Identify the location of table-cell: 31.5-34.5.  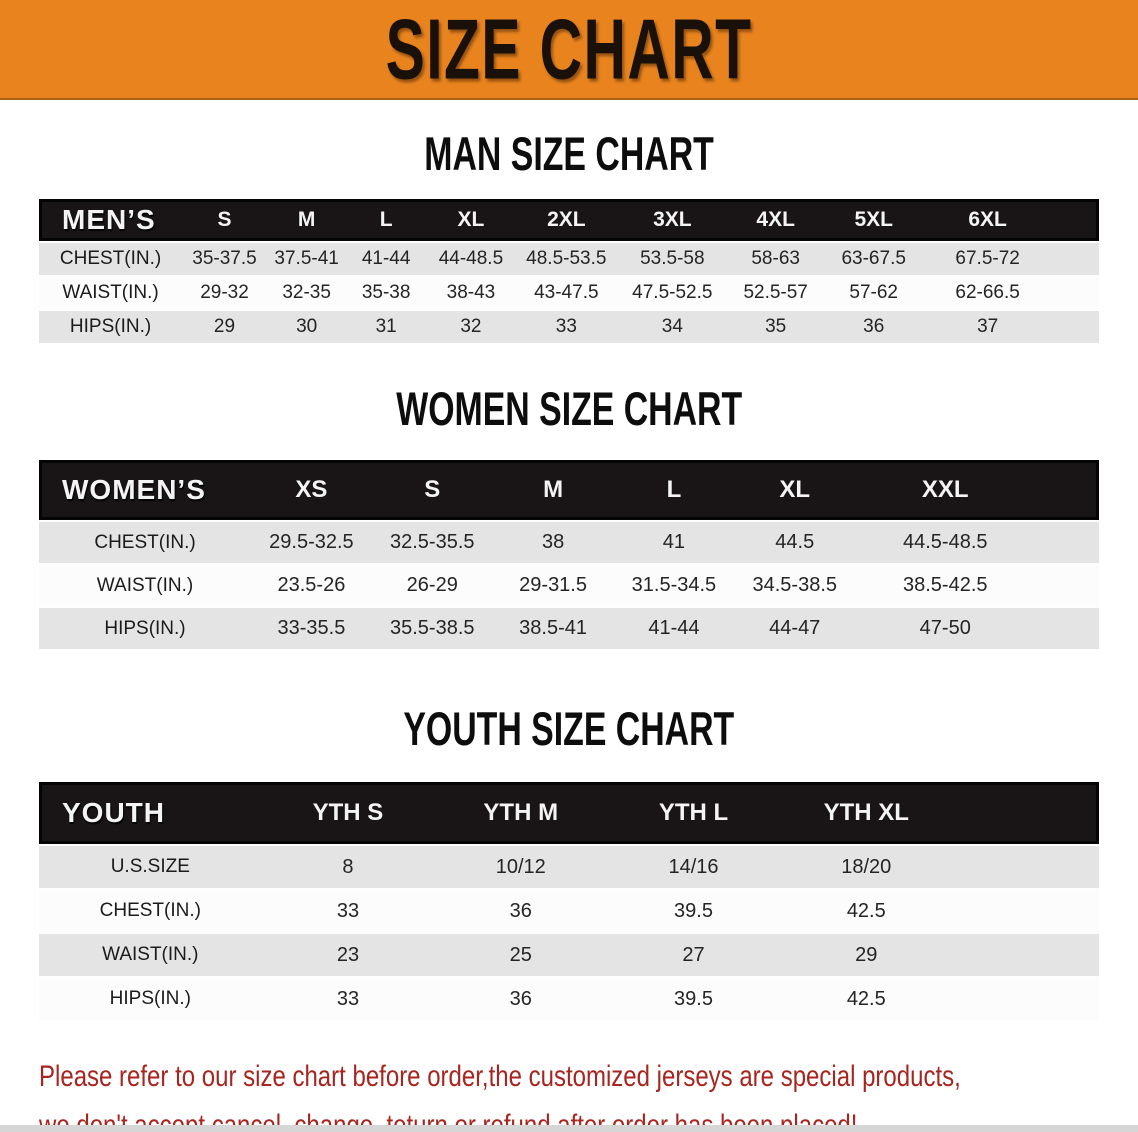
(674, 584).